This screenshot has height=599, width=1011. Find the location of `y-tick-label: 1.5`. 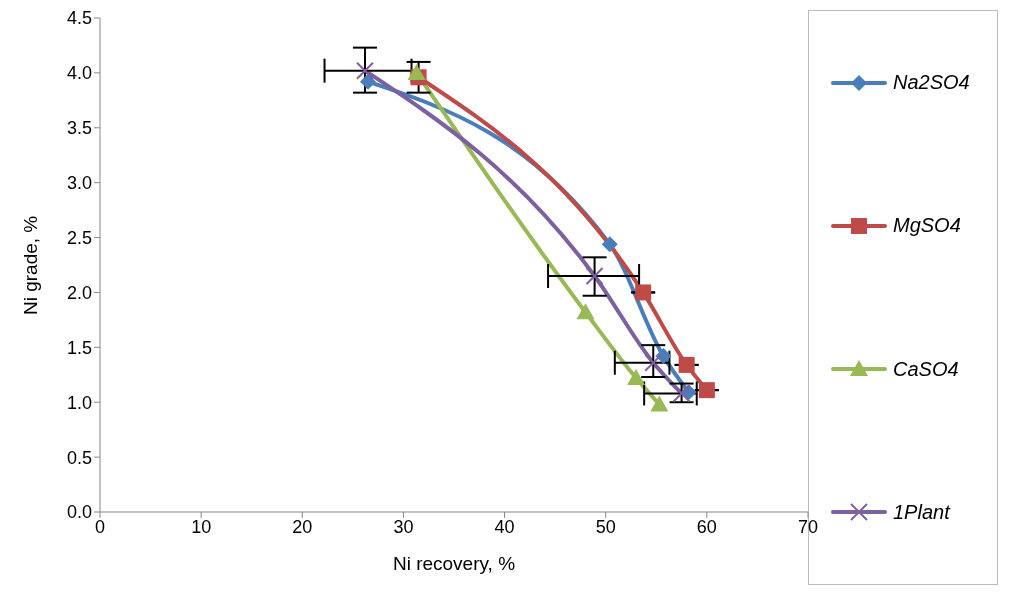

y-tick-label: 1.5 is located at coordinates (79, 347).